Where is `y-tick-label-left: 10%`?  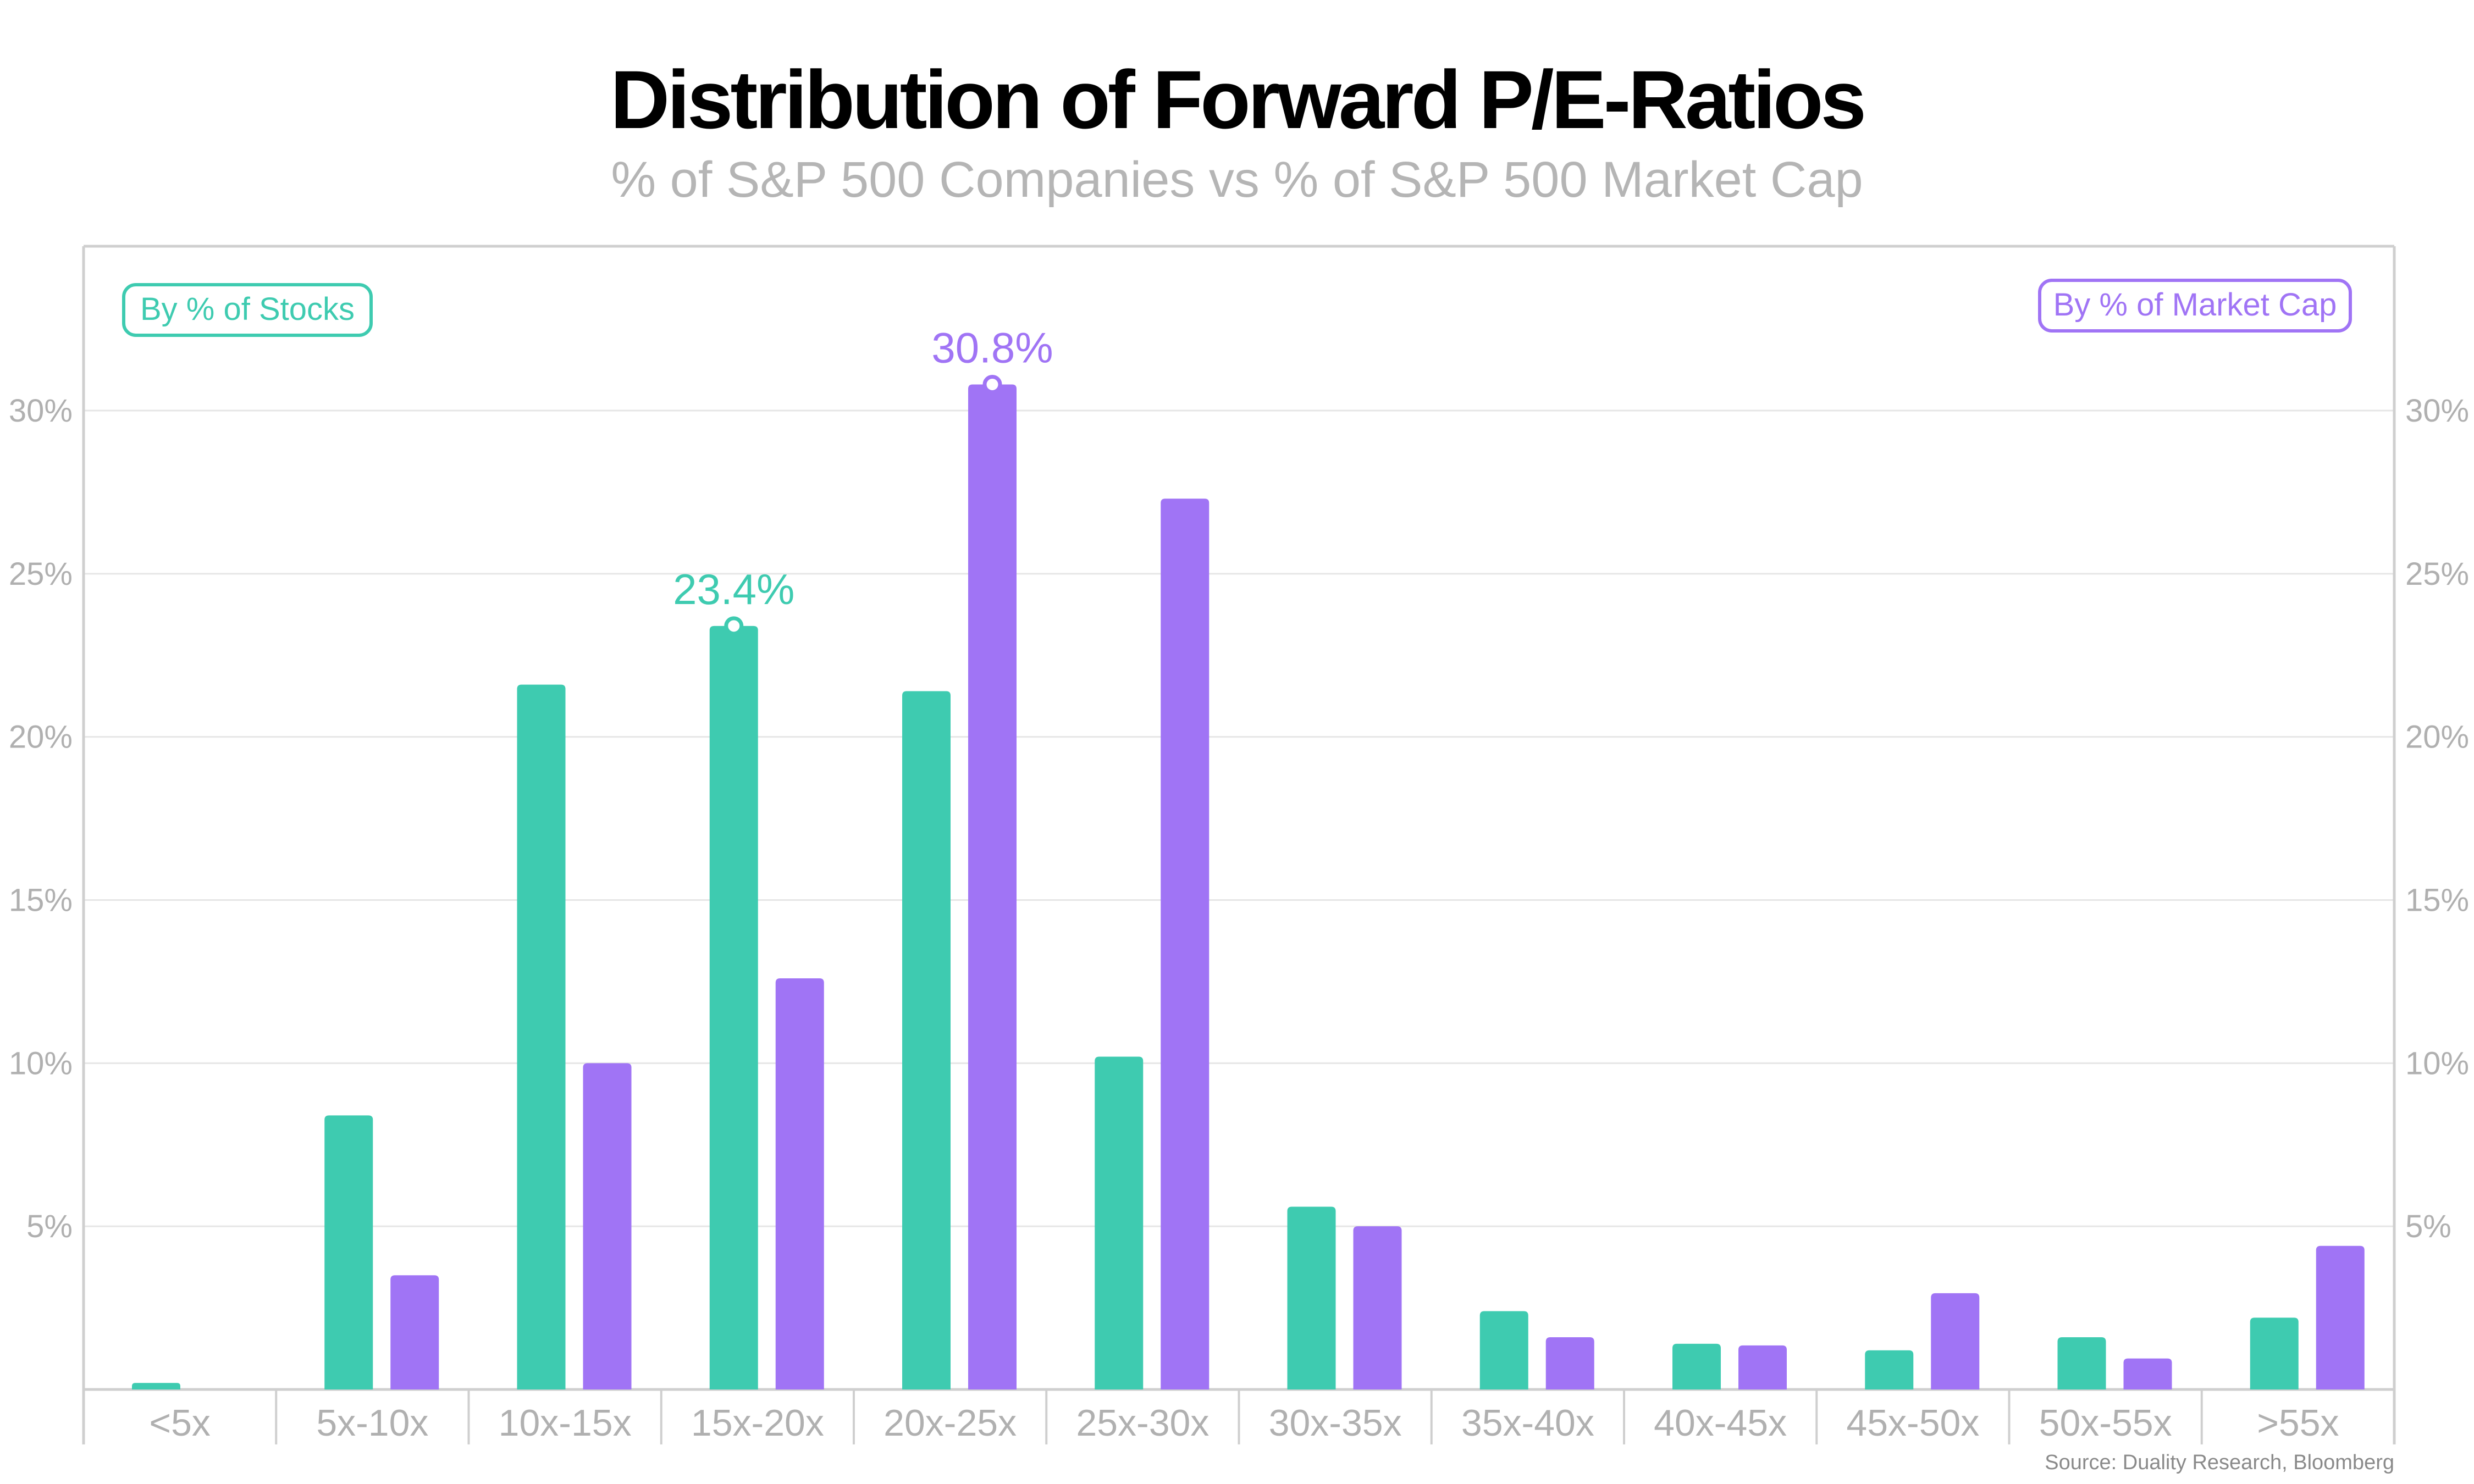 y-tick-label-left: 10% is located at coordinates (41, 1063).